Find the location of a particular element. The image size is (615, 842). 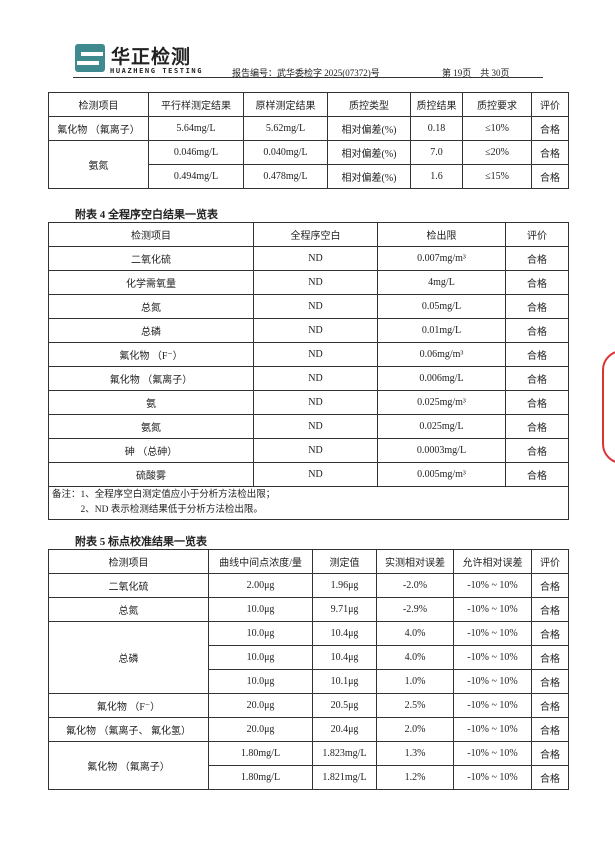

table-row: 氨氮 ND 0.025mg/L 合格 is located at coordinates (308, 426).